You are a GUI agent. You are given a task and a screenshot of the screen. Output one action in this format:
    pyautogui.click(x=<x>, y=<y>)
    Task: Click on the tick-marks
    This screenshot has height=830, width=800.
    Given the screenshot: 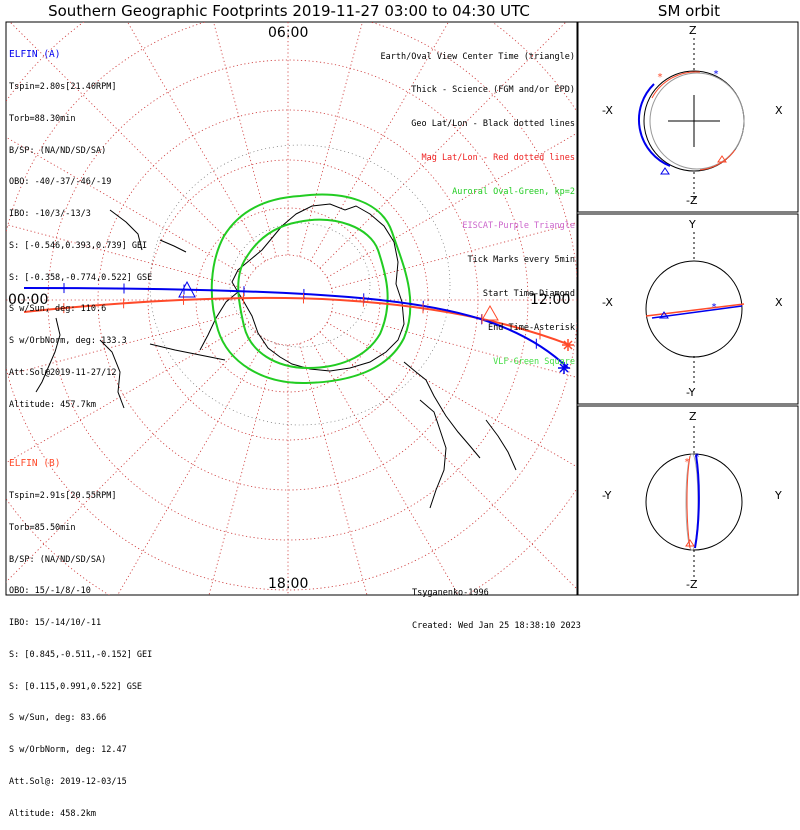 What is the action you would take?
    pyautogui.click(x=302, y=316)
    